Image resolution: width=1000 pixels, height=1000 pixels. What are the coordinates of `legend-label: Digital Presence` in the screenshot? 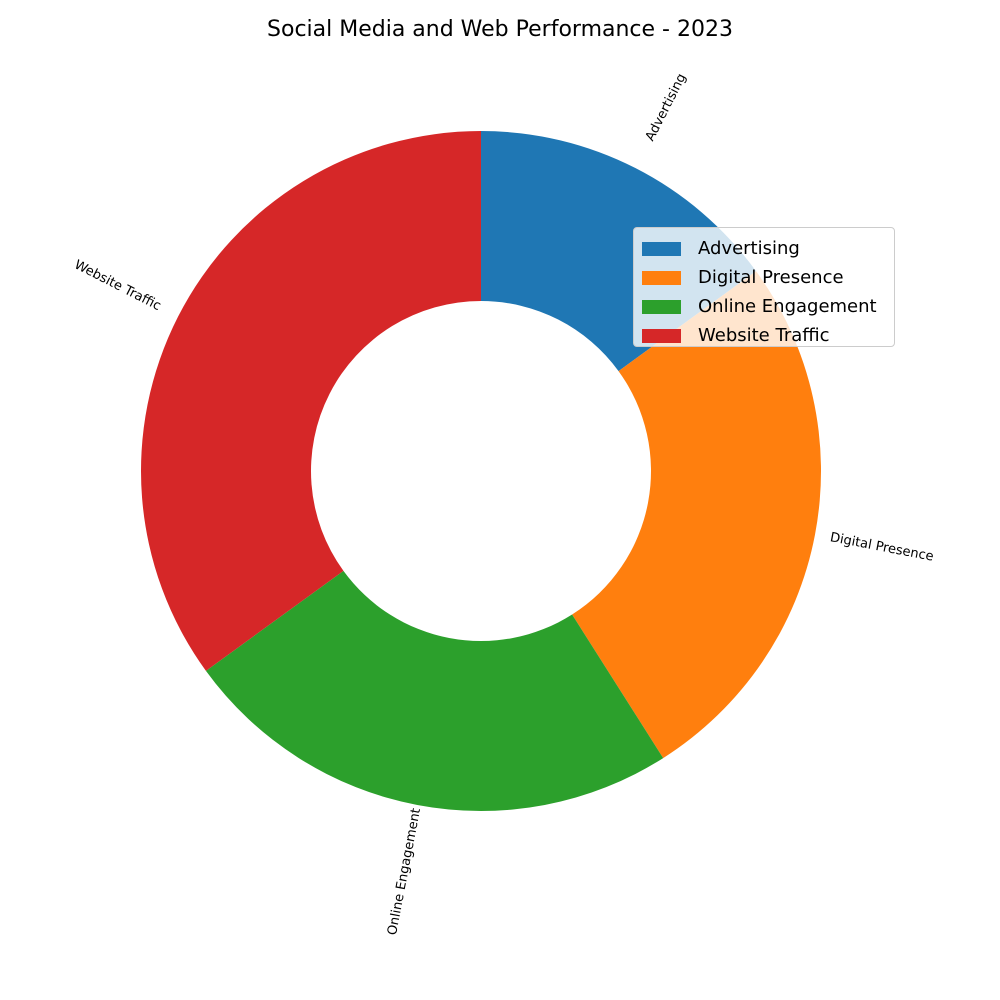 It's located at (771, 277).